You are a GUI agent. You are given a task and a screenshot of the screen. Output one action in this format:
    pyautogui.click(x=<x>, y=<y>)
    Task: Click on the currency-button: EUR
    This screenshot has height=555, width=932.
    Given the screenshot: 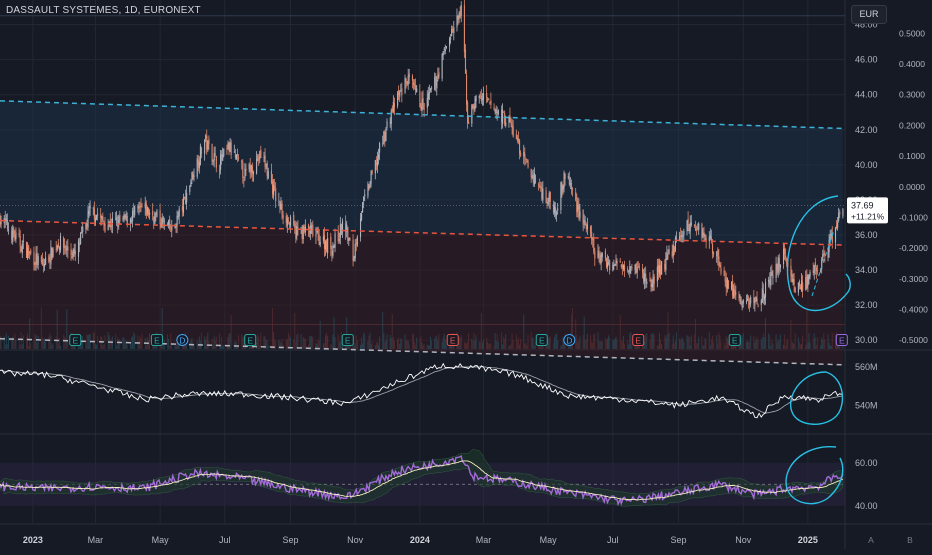 What is the action you would take?
    pyautogui.click(x=869, y=14)
    